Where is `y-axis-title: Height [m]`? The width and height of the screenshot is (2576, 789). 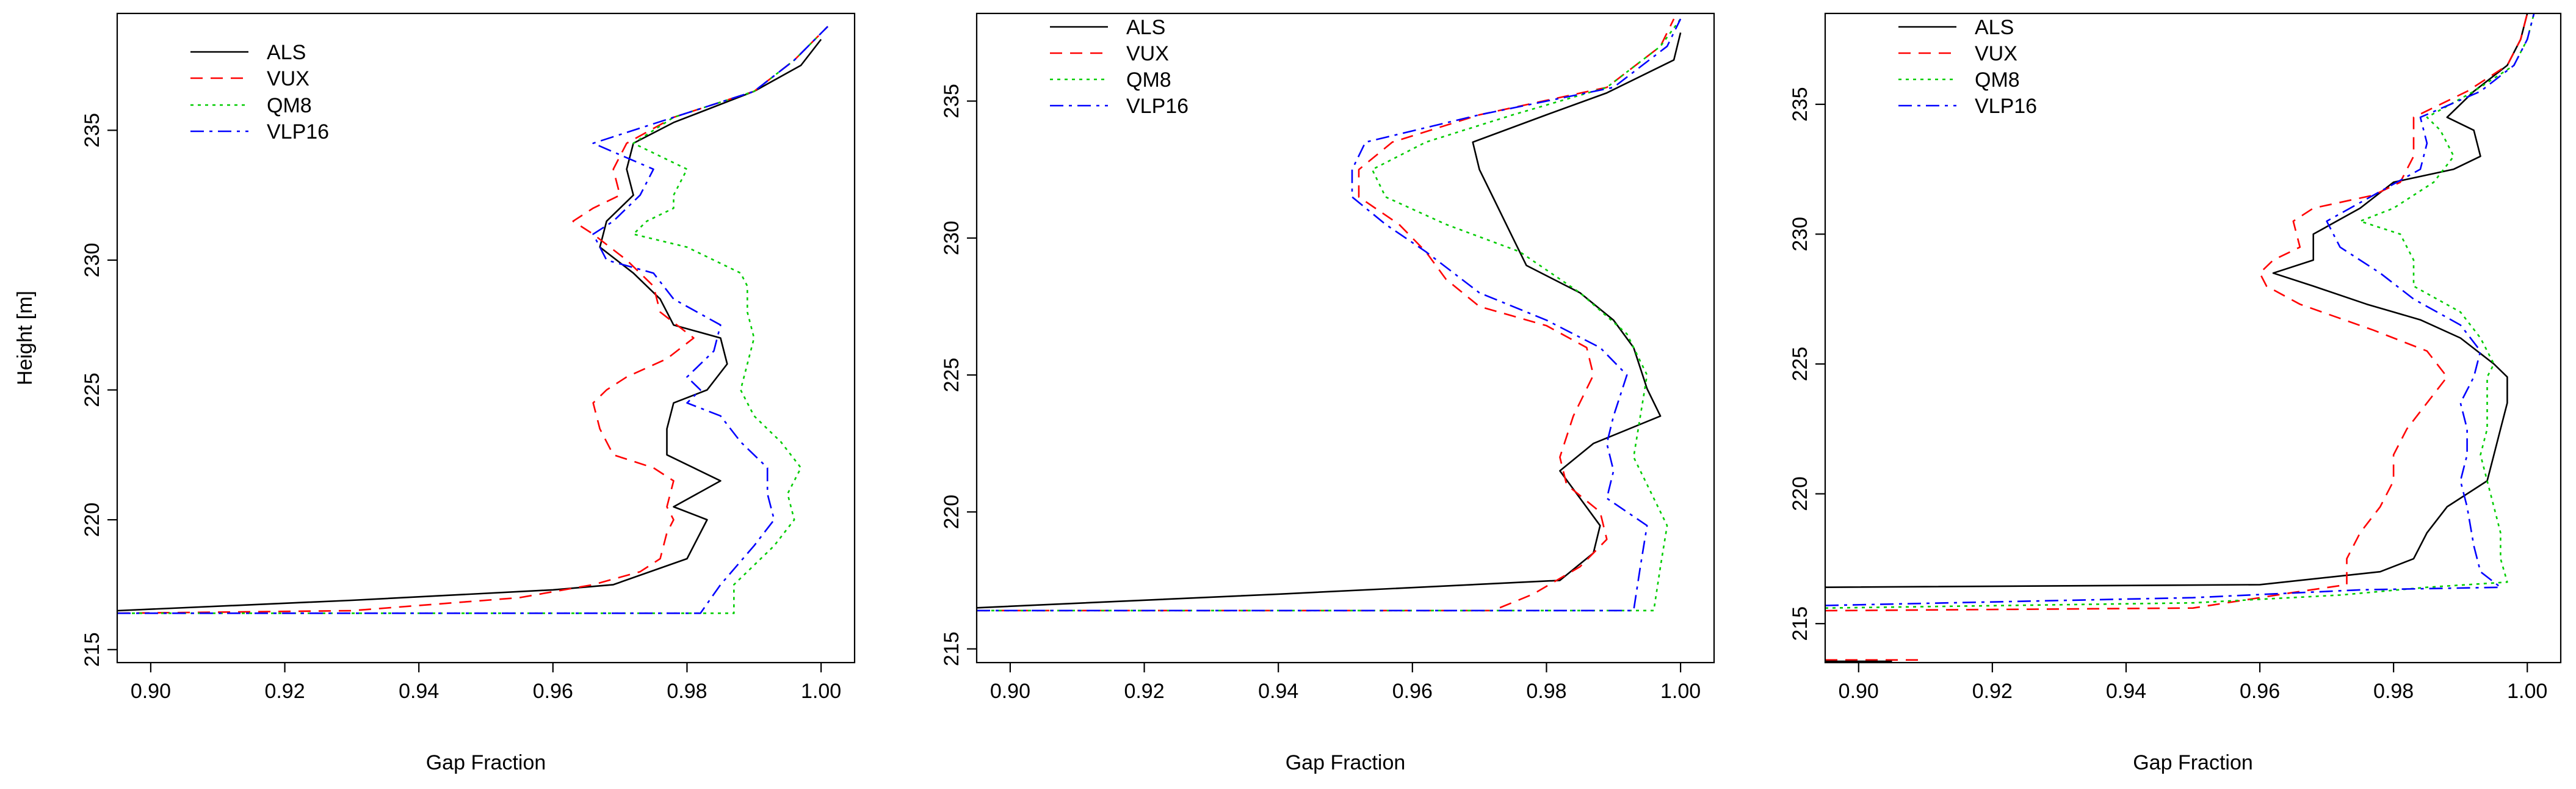
y-axis-title: Height [m] is located at coordinates (25, 338).